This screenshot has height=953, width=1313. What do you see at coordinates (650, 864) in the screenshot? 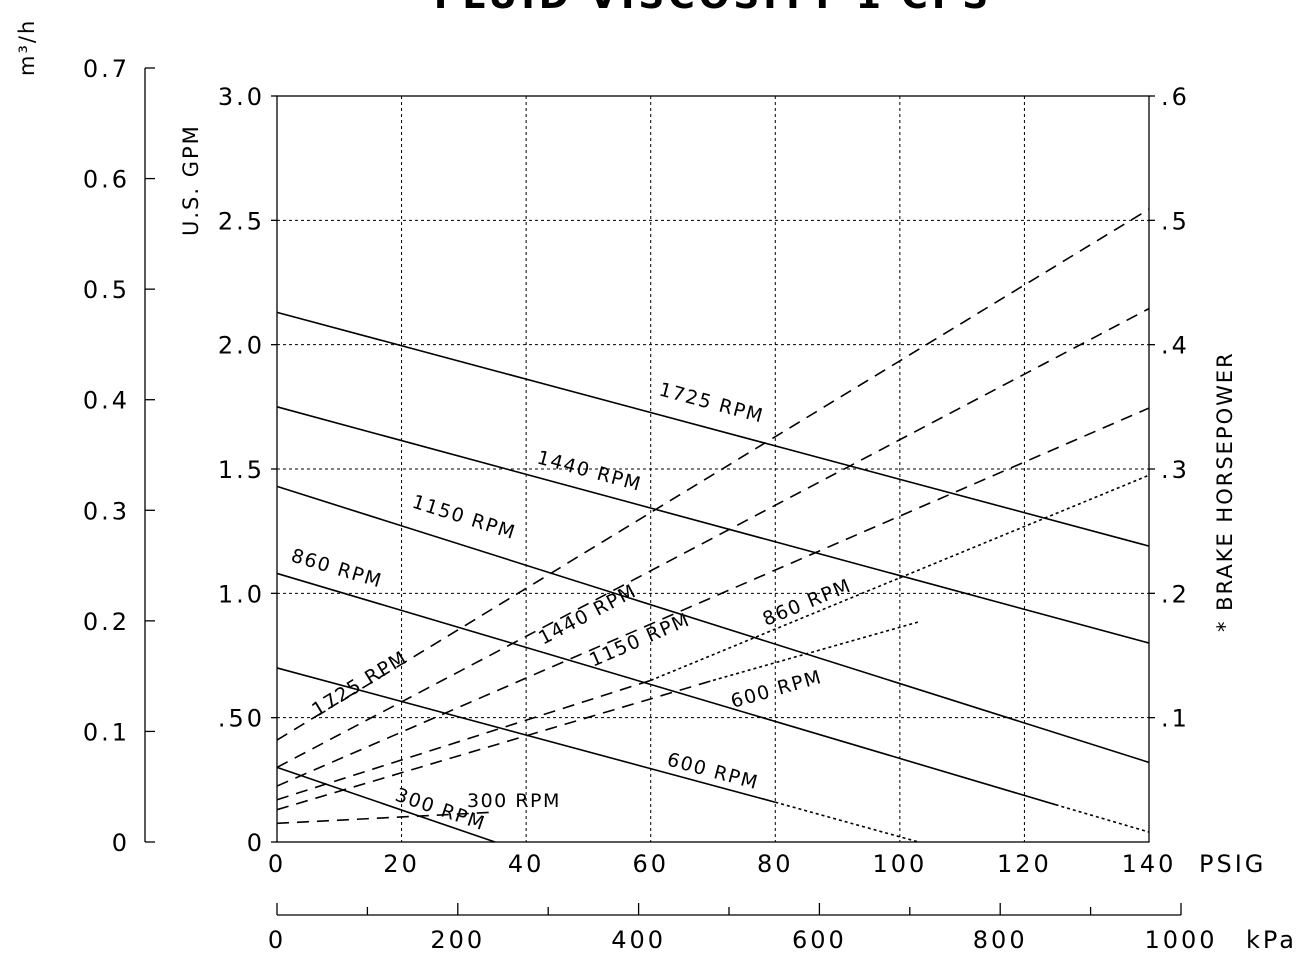
I see `x-tick-label: 60` at bounding box center [650, 864].